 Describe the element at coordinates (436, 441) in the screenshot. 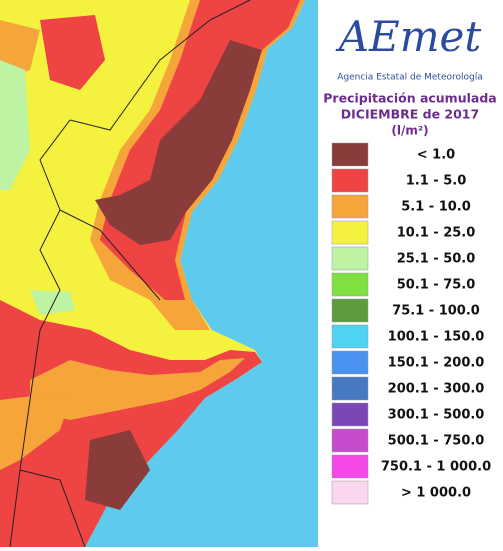

I see `legend-label: 500.1 - 750.0` at that location.